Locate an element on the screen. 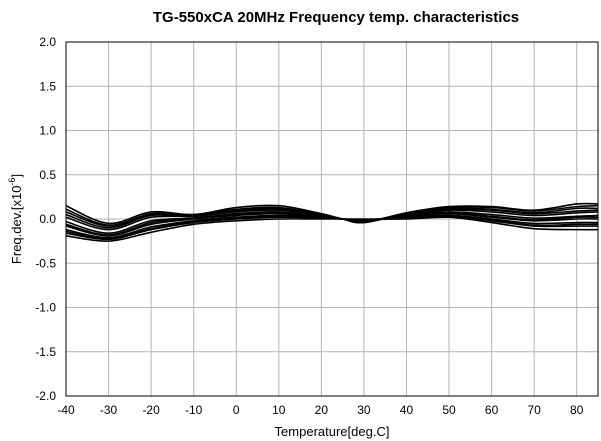  x-axis-label: Temperature[deg.C] is located at coordinates (332, 431).